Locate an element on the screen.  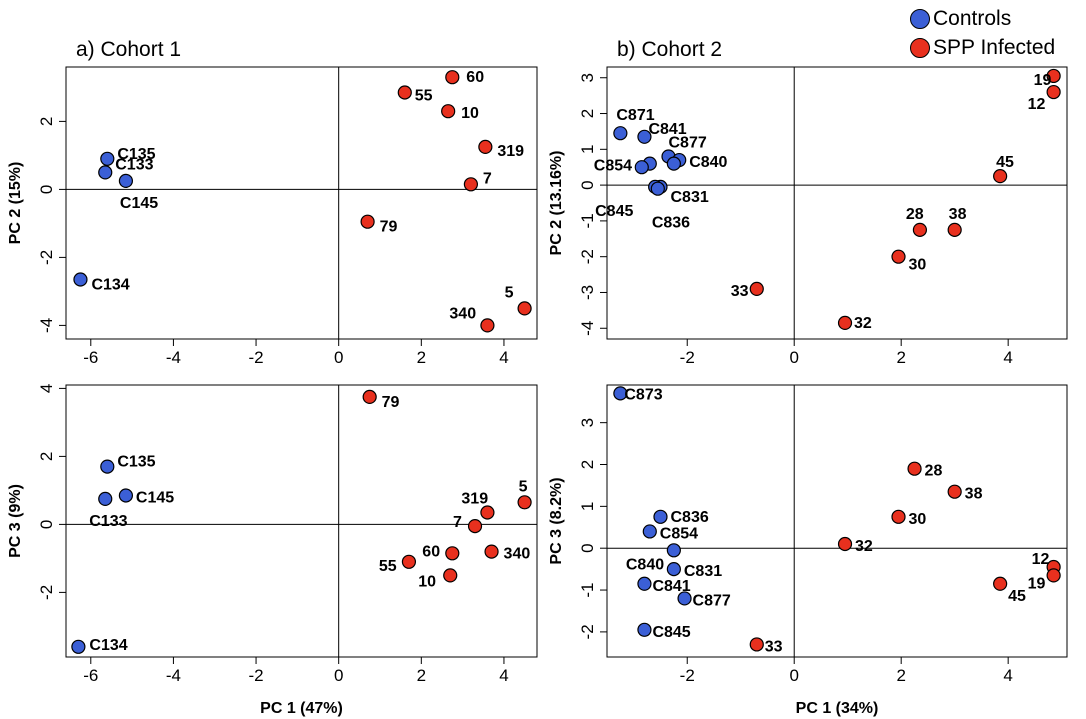
x-axis-label: PC 1 (47%) is located at coordinates (301, 708).